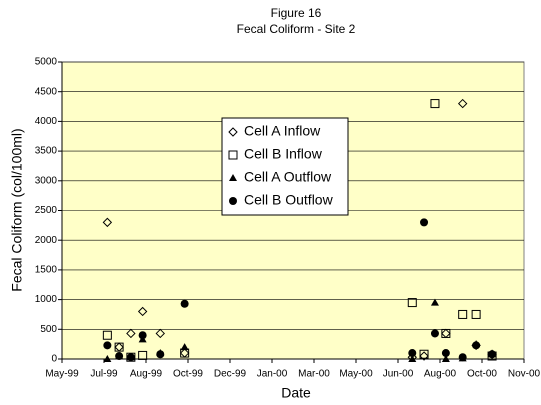  Describe the element at coordinates (524, 374) in the screenshot. I see `x-tick-label: Nov-00` at that location.